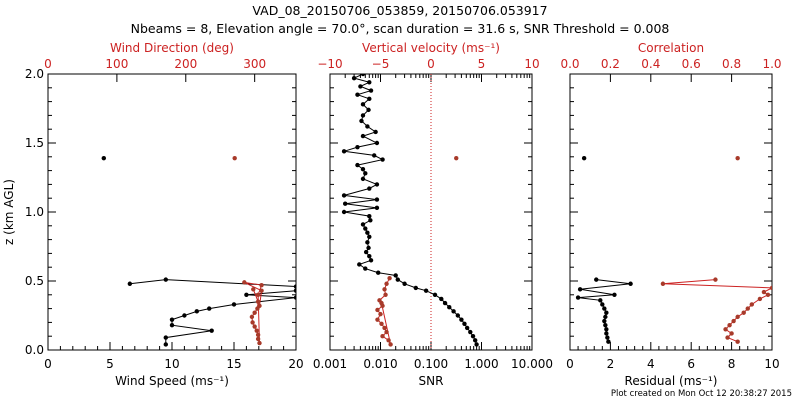 Image resolution: width=800 pixels, height=400 pixels. What do you see at coordinates (531, 64) in the screenshot?
I see `x-top-tick-label: 10` at bounding box center [531, 64].